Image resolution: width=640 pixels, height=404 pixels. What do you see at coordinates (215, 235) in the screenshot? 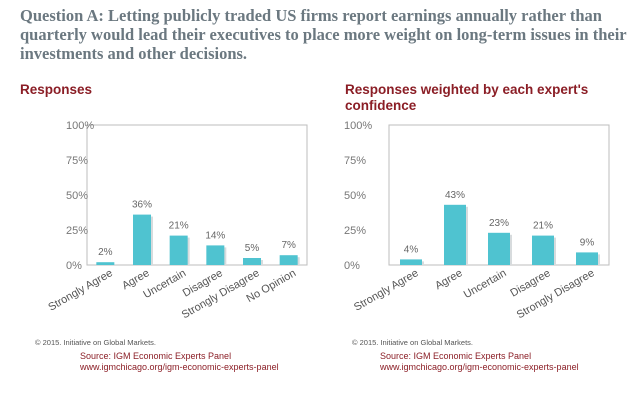
I see `bar-value-label: 14%` at bounding box center [215, 235].